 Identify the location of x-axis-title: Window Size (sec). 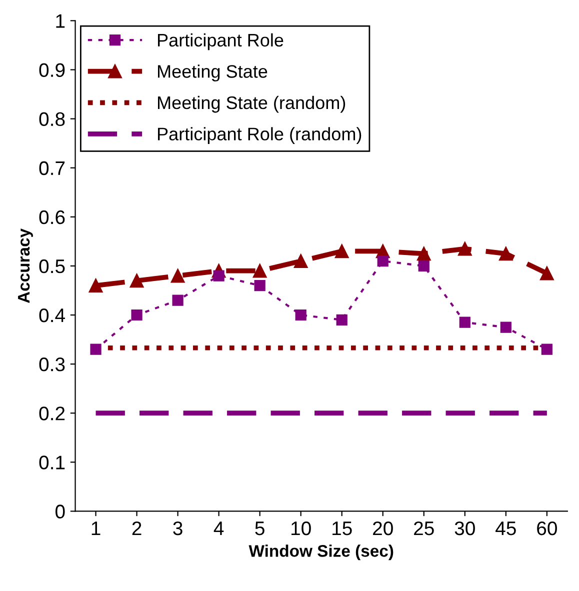
(321, 552).